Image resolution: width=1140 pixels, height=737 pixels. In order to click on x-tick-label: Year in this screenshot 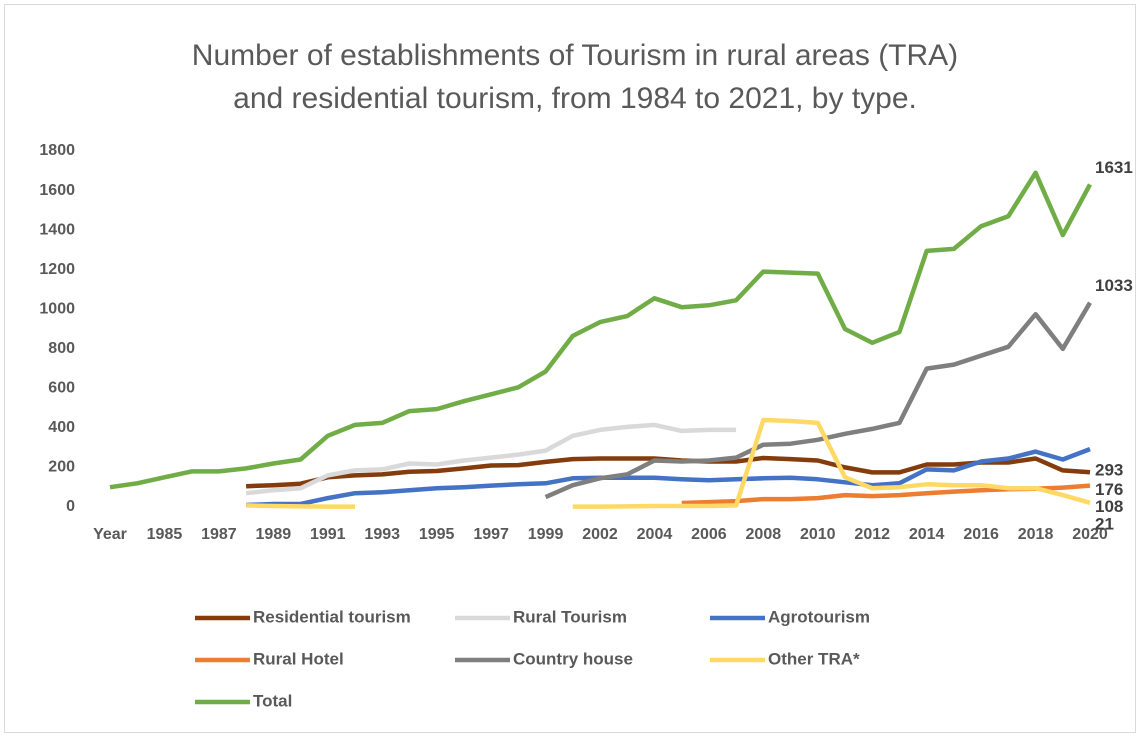, I will do `click(110, 534)`.